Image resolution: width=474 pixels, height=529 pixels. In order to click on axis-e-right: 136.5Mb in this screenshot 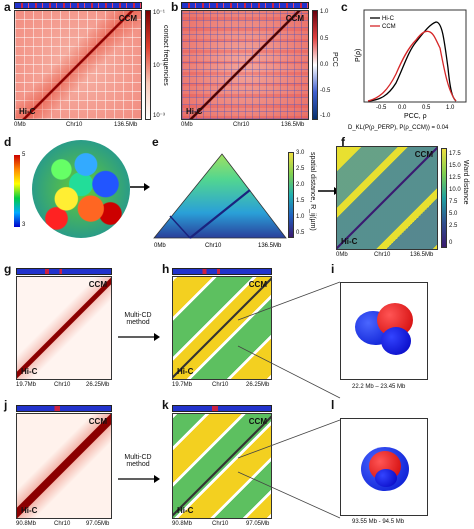, I will do `click(270, 246)`.